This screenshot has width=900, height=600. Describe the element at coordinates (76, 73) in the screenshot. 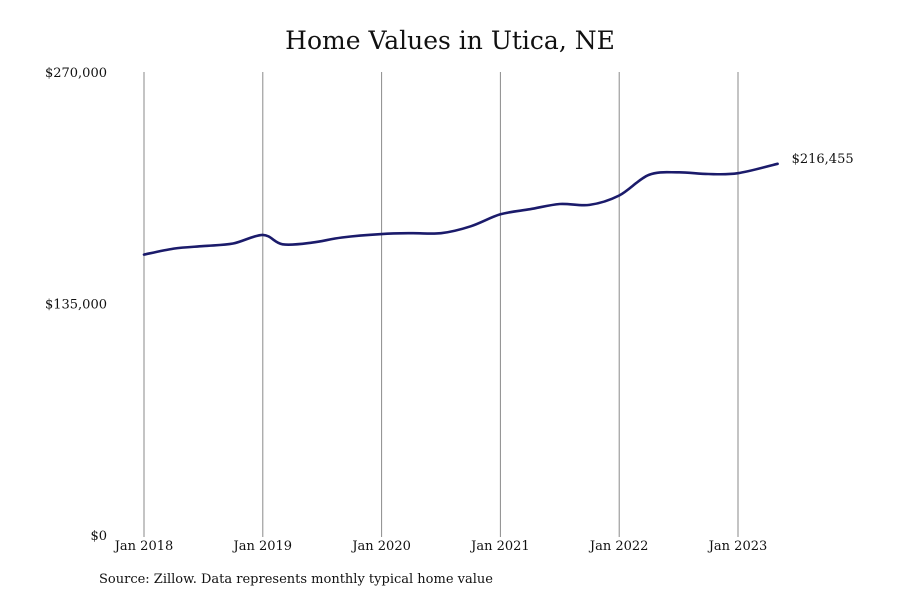

I see `y-tick-label: $270,000` at that location.